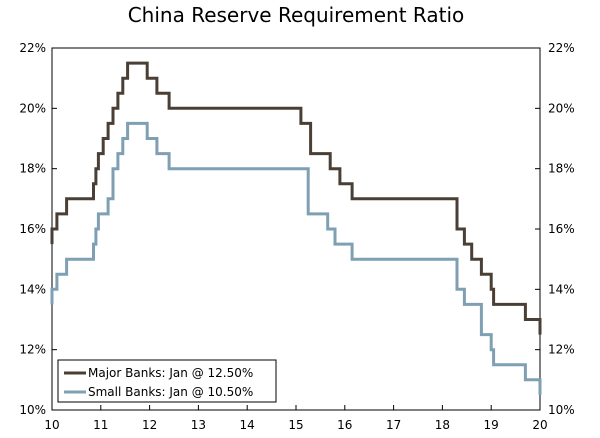  Describe the element at coordinates (442, 425) in the screenshot. I see `x-tick-label: 18` at that location.